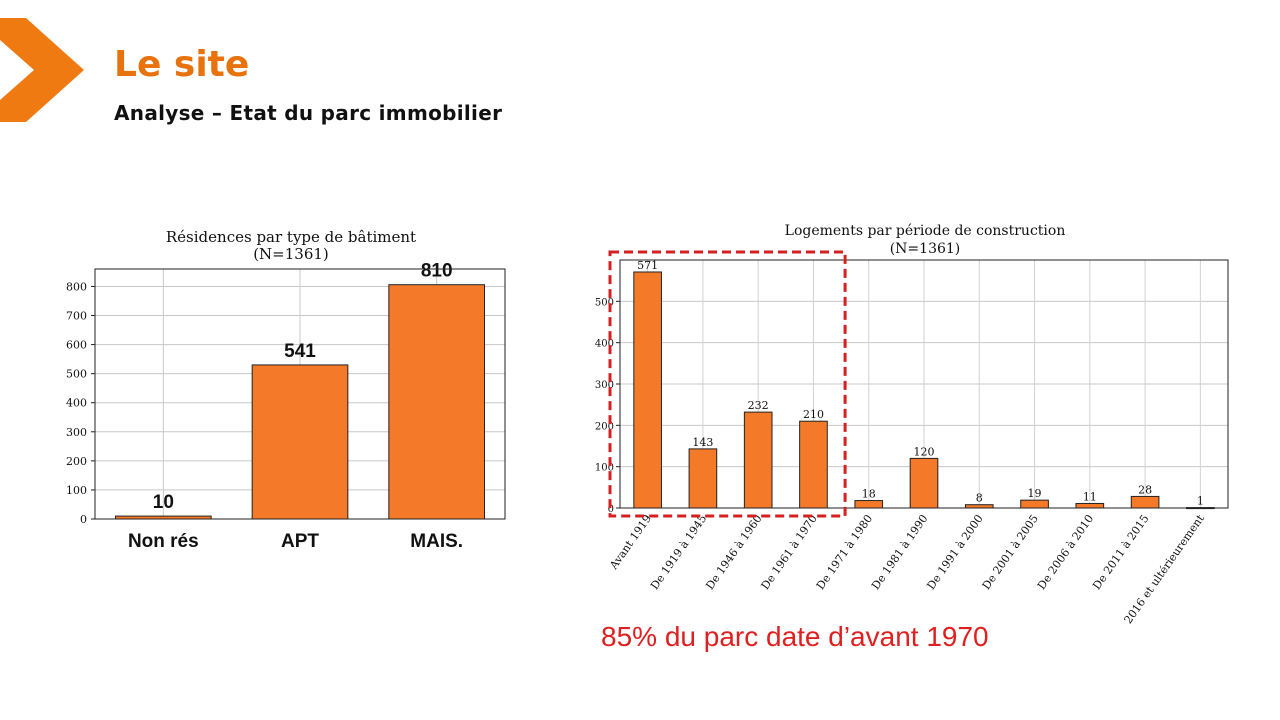 The height and width of the screenshot is (720, 1280). What do you see at coordinates (300, 541) in the screenshot?
I see `chart1-category-label: APT` at bounding box center [300, 541].